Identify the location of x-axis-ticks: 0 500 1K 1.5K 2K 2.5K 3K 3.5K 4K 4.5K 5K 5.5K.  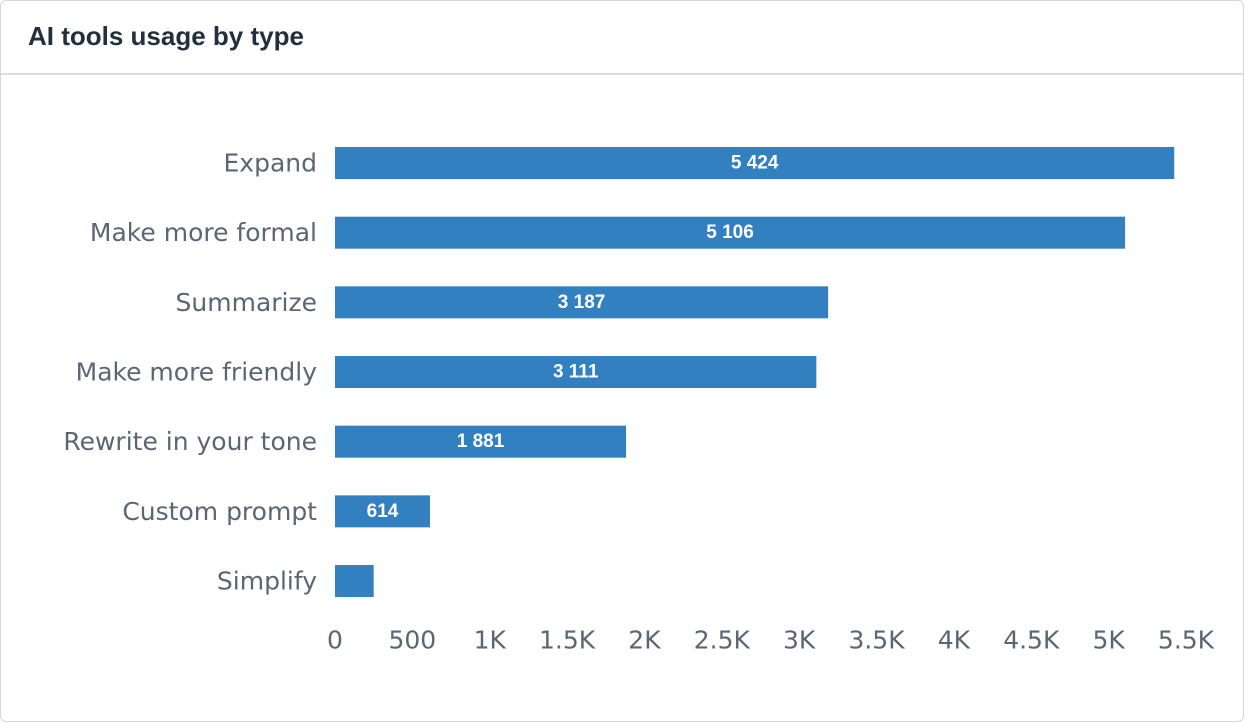
(771, 640).